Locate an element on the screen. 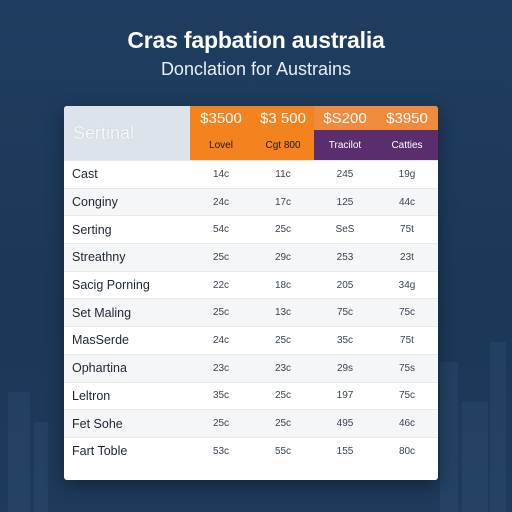  table-cell: SeS is located at coordinates (345, 230).